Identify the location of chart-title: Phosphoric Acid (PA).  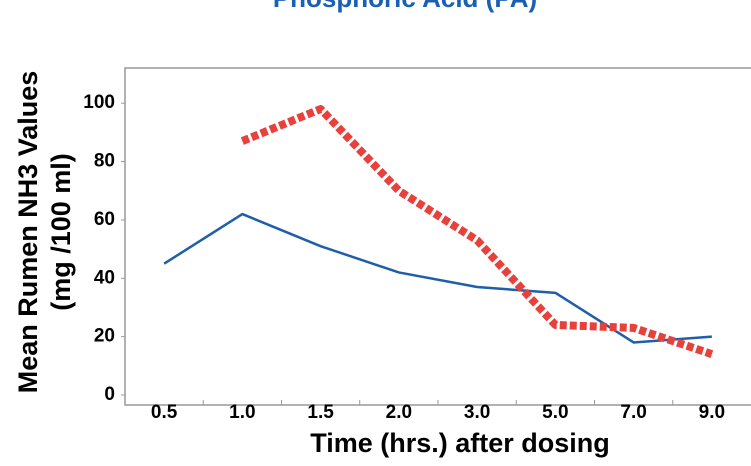
(405, 6).